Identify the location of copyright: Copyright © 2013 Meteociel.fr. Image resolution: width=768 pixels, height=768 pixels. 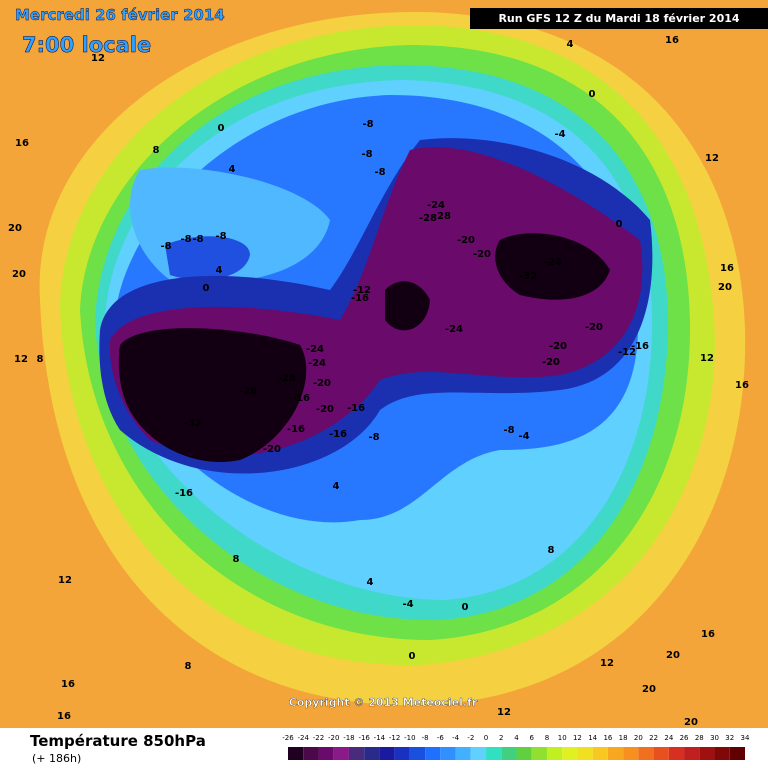
(383, 702).